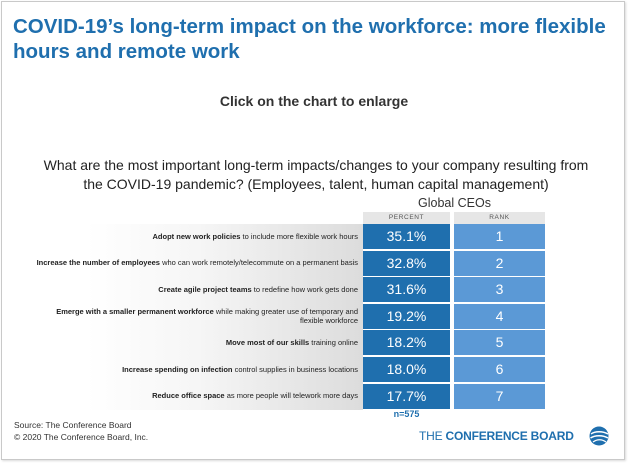 This screenshot has height=463, width=628. What do you see at coordinates (499, 343) in the screenshot?
I see `rank-cell: 5` at bounding box center [499, 343].